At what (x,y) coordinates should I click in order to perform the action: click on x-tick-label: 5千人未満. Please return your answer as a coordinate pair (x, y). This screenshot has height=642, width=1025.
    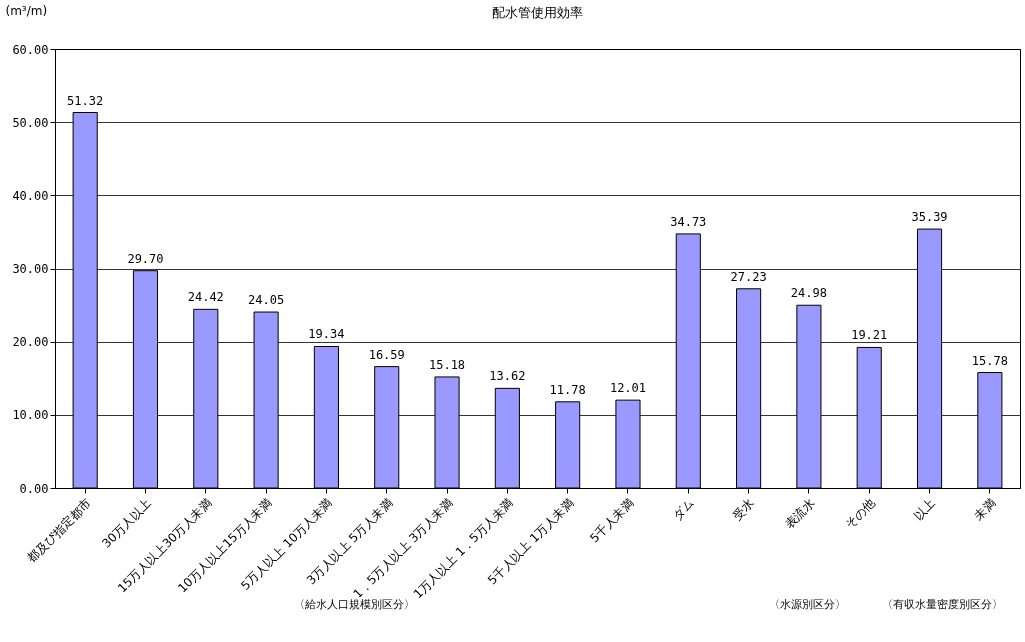
    Looking at the image, I should click on (612, 521).